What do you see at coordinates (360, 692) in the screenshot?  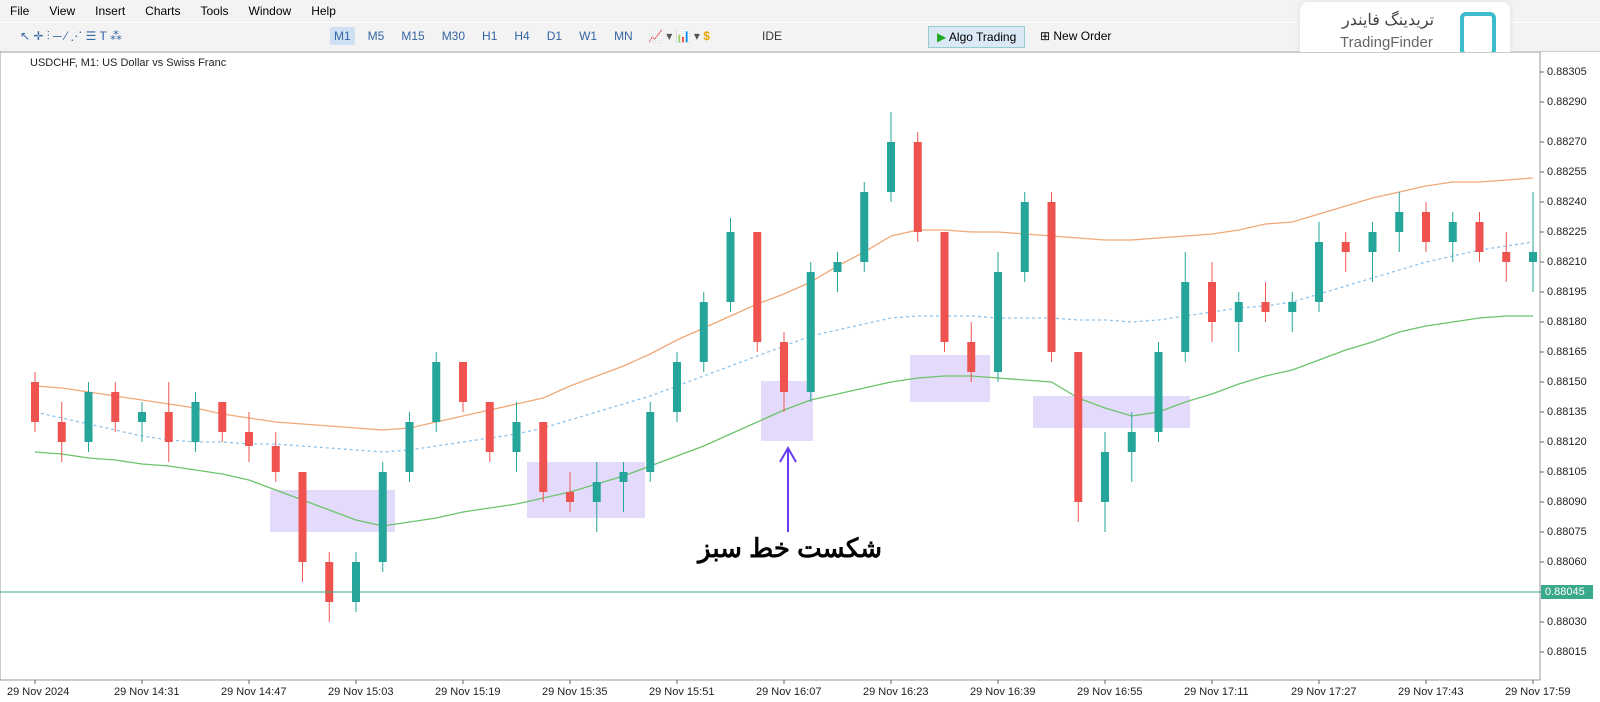 I see `x-tick-label: 29 Nov 15:03` at bounding box center [360, 692].